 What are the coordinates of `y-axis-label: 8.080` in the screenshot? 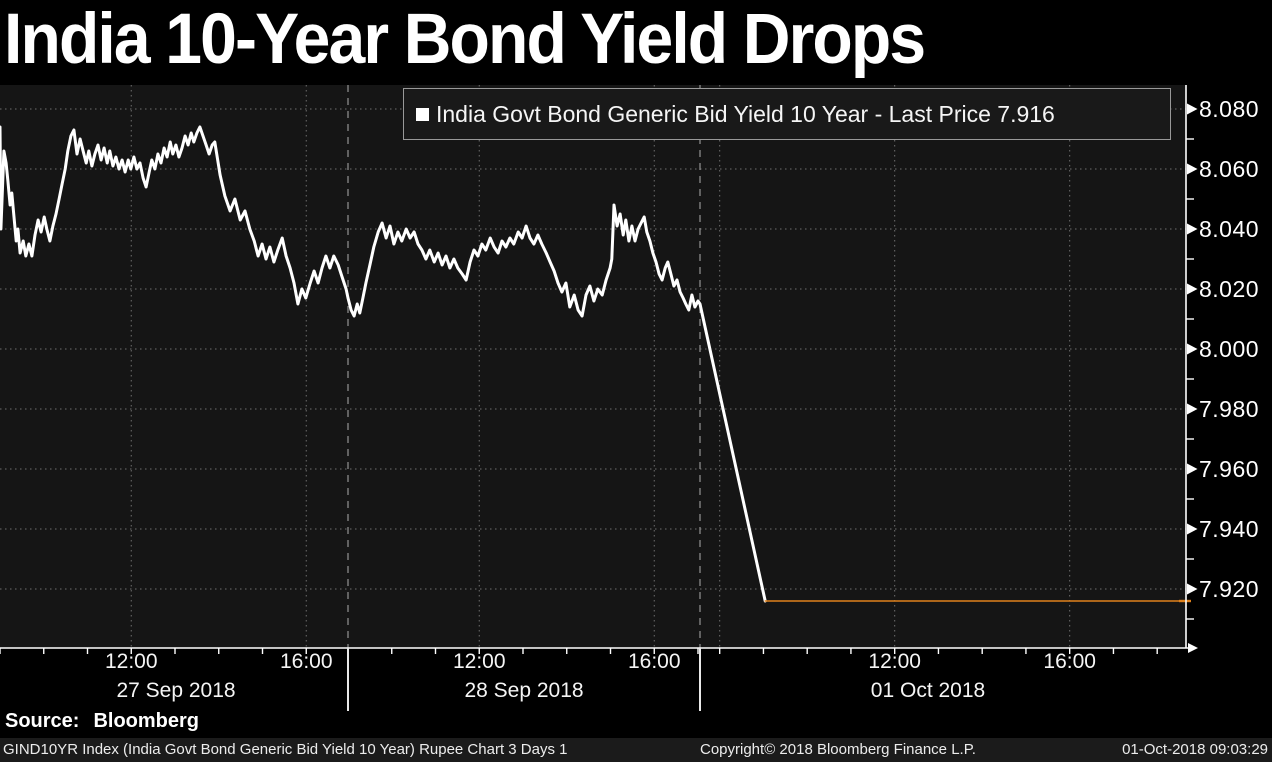 It's located at (1229, 109).